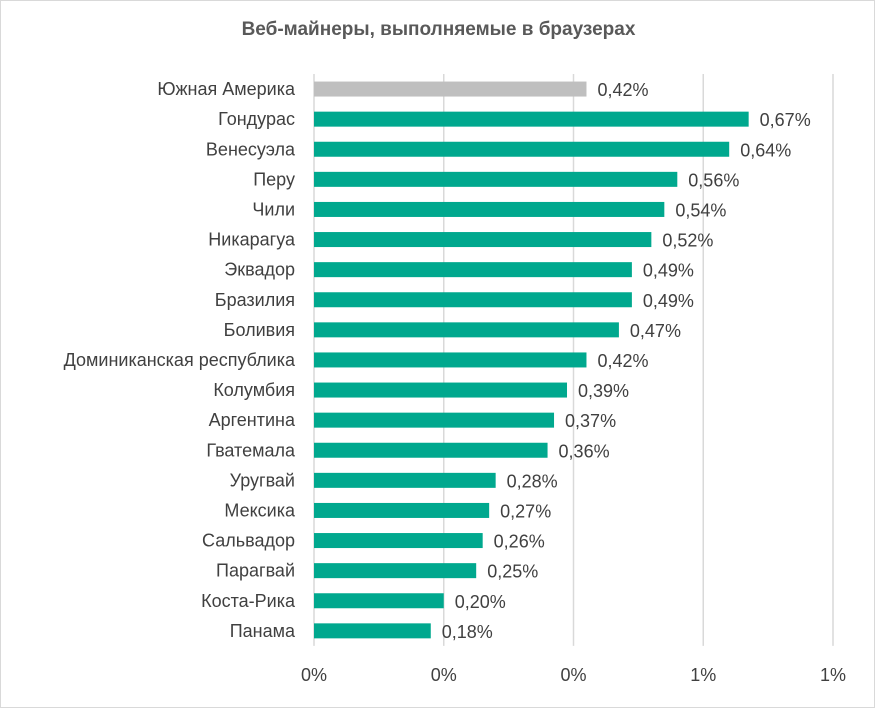 The image size is (875, 709). Describe the element at coordinates (248, 601) in the screenshot. I see `category-label: Коста-Рика` at that location.